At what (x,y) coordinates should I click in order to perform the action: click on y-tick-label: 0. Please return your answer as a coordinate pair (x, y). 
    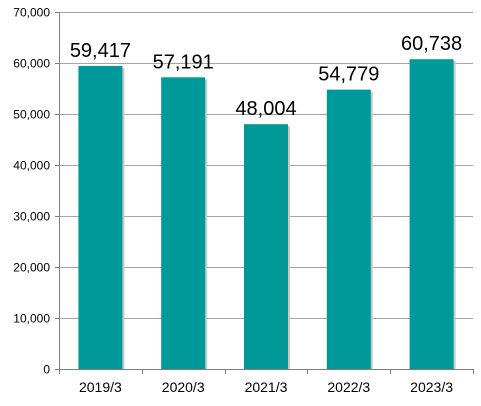
    Looking at the image, I should click on (46, 370).